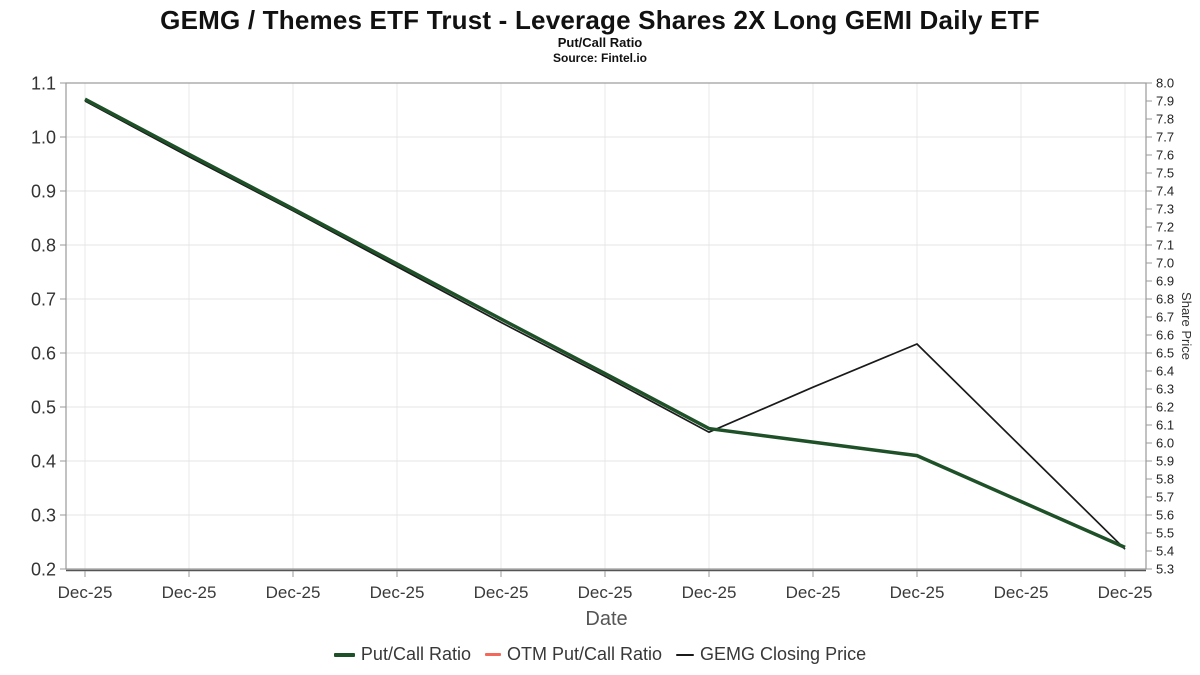 Image resolution: width=1200 pixels, height=675 pixels. What do you see at coordinates (600, 42) in the screenshot?
I see `chart-subtitle: Put/Call Ratio` at bounding box center [600, 42].